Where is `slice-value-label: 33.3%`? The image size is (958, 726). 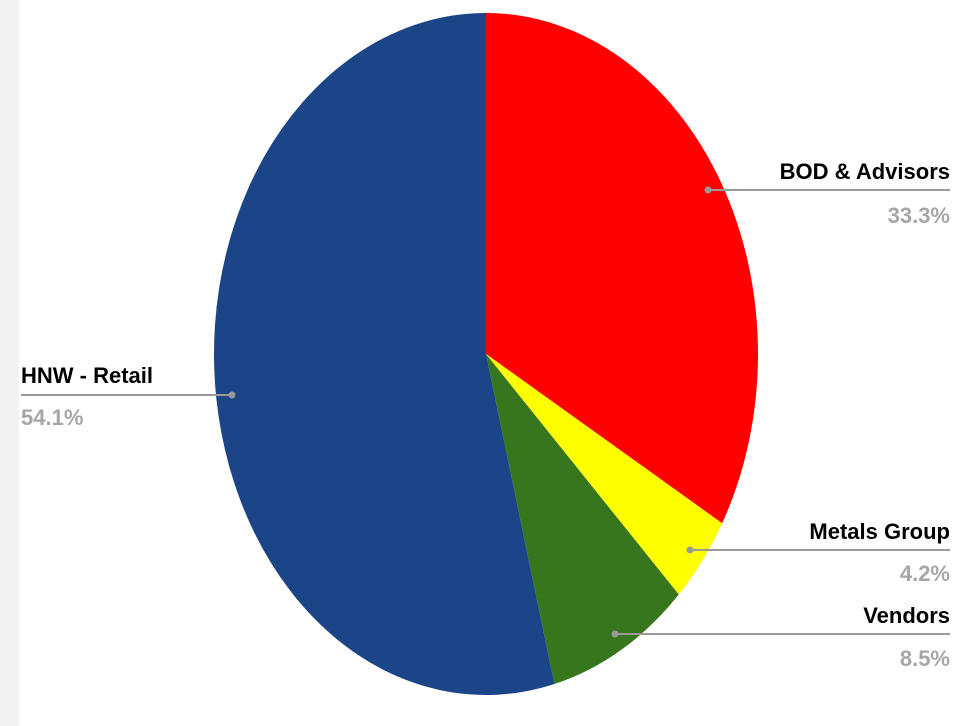
slice-value-label: 33.3% is located at coordinates (919, 215).